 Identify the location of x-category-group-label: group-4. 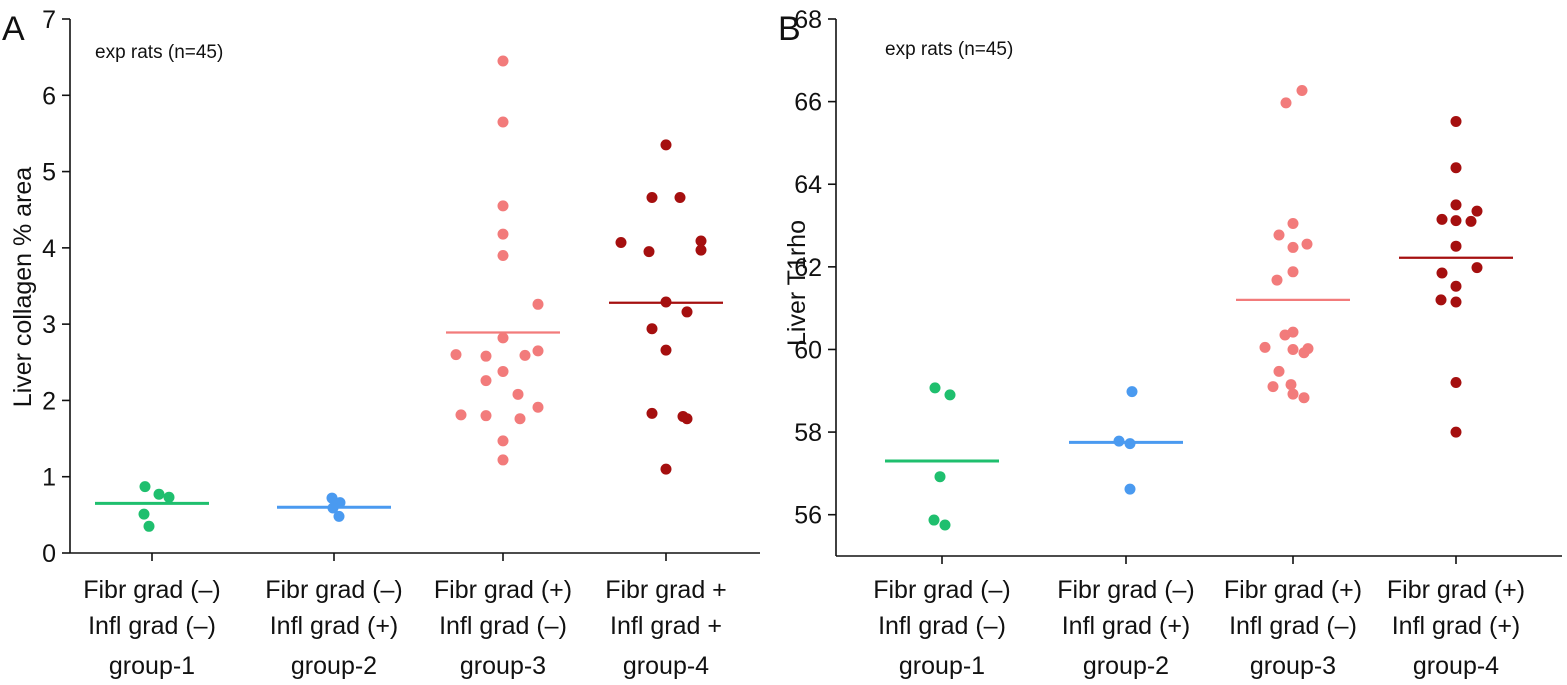
(1456, 666).